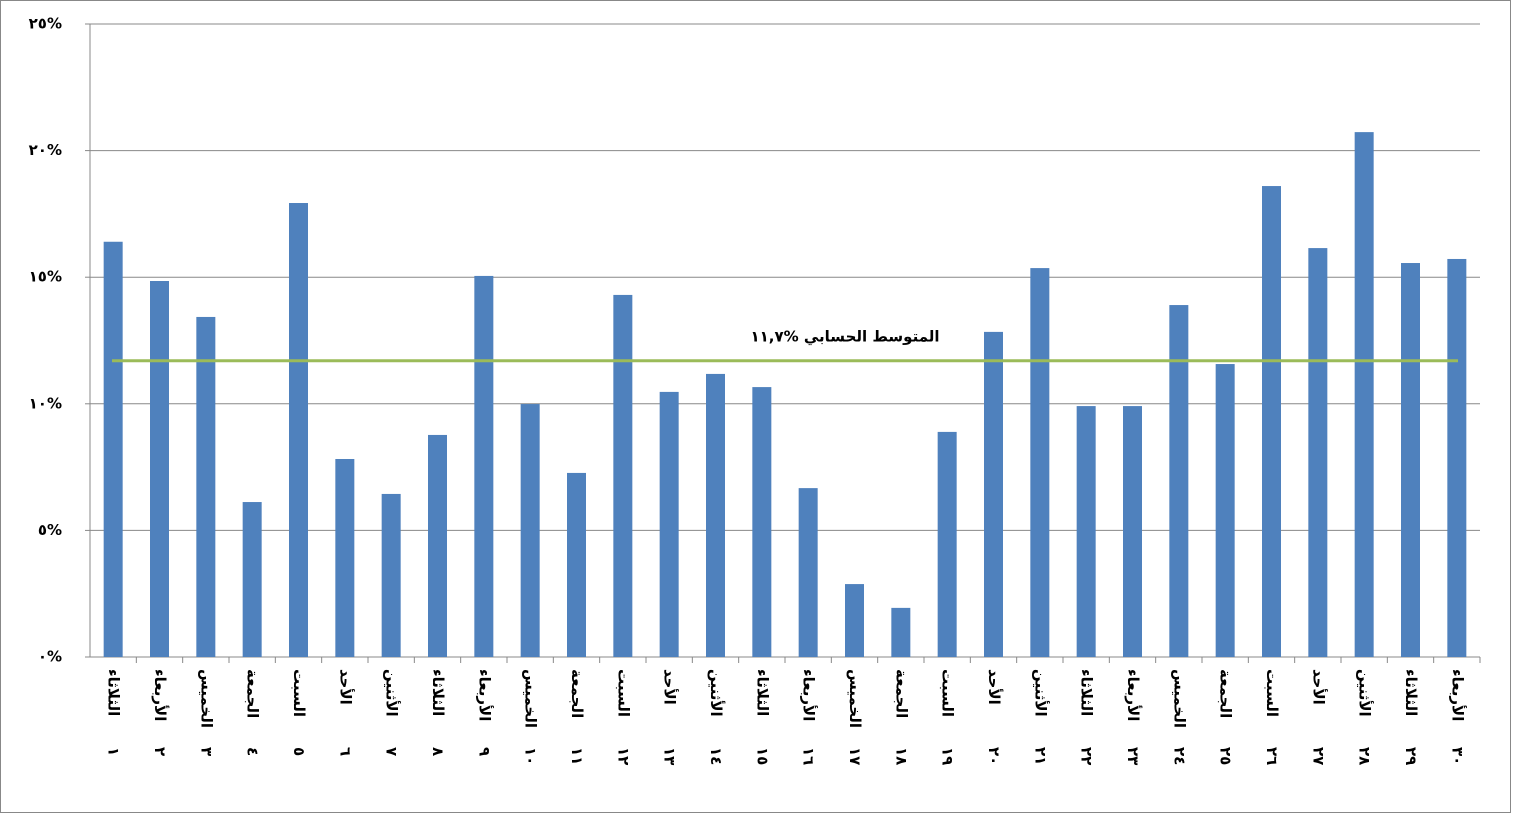 Image resolution: width=1515 pixels, height=814 pixels. I want to click on day-label: ٢٧, so click(1318, 756).